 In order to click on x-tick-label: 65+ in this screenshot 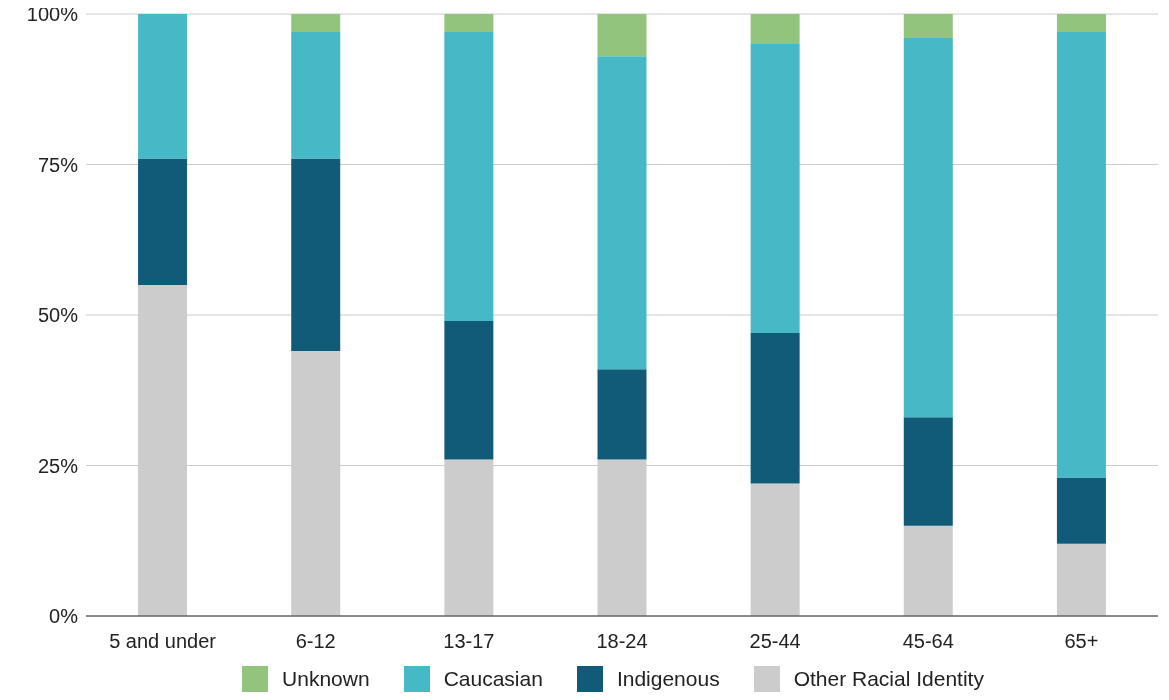, I will do `click(1081, 641)`.